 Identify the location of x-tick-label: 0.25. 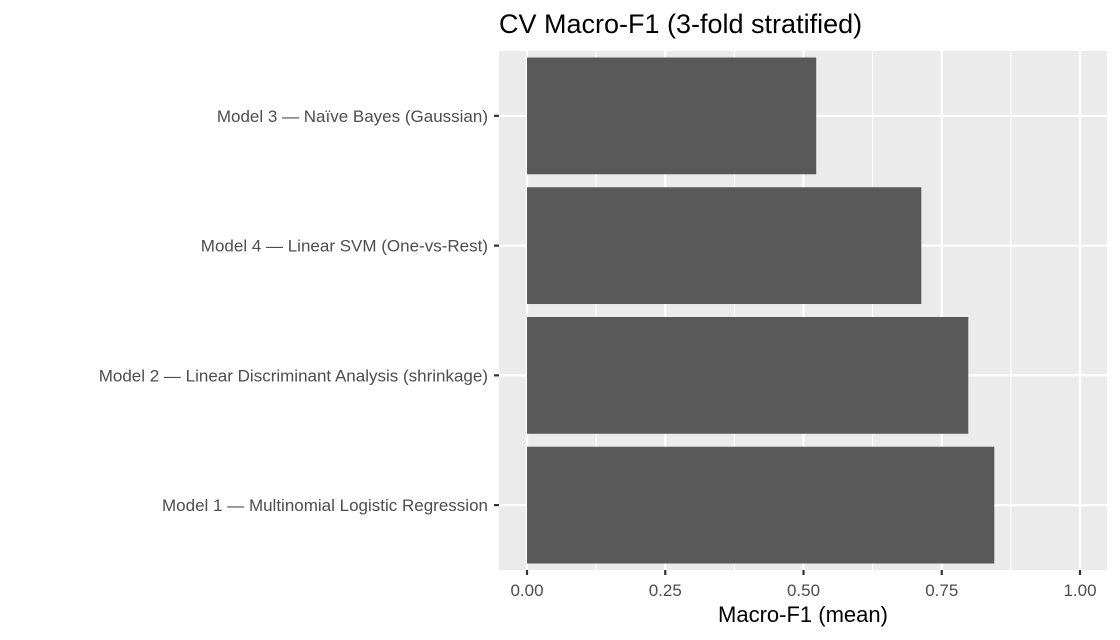
(665, 590).